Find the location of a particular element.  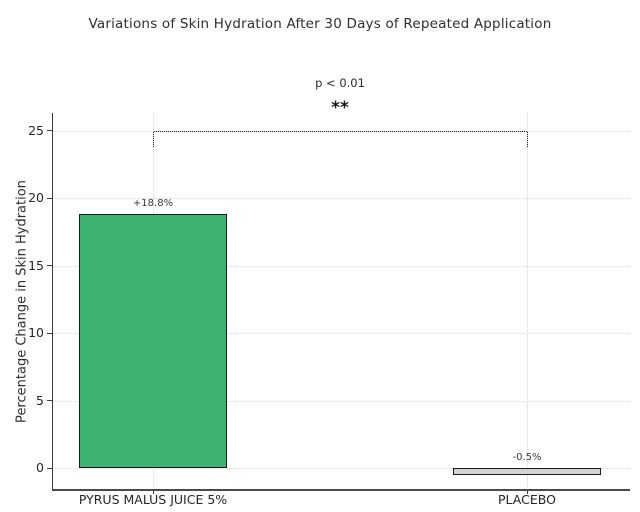

y-tick-label: 20 is located at coordinates (36, 197).